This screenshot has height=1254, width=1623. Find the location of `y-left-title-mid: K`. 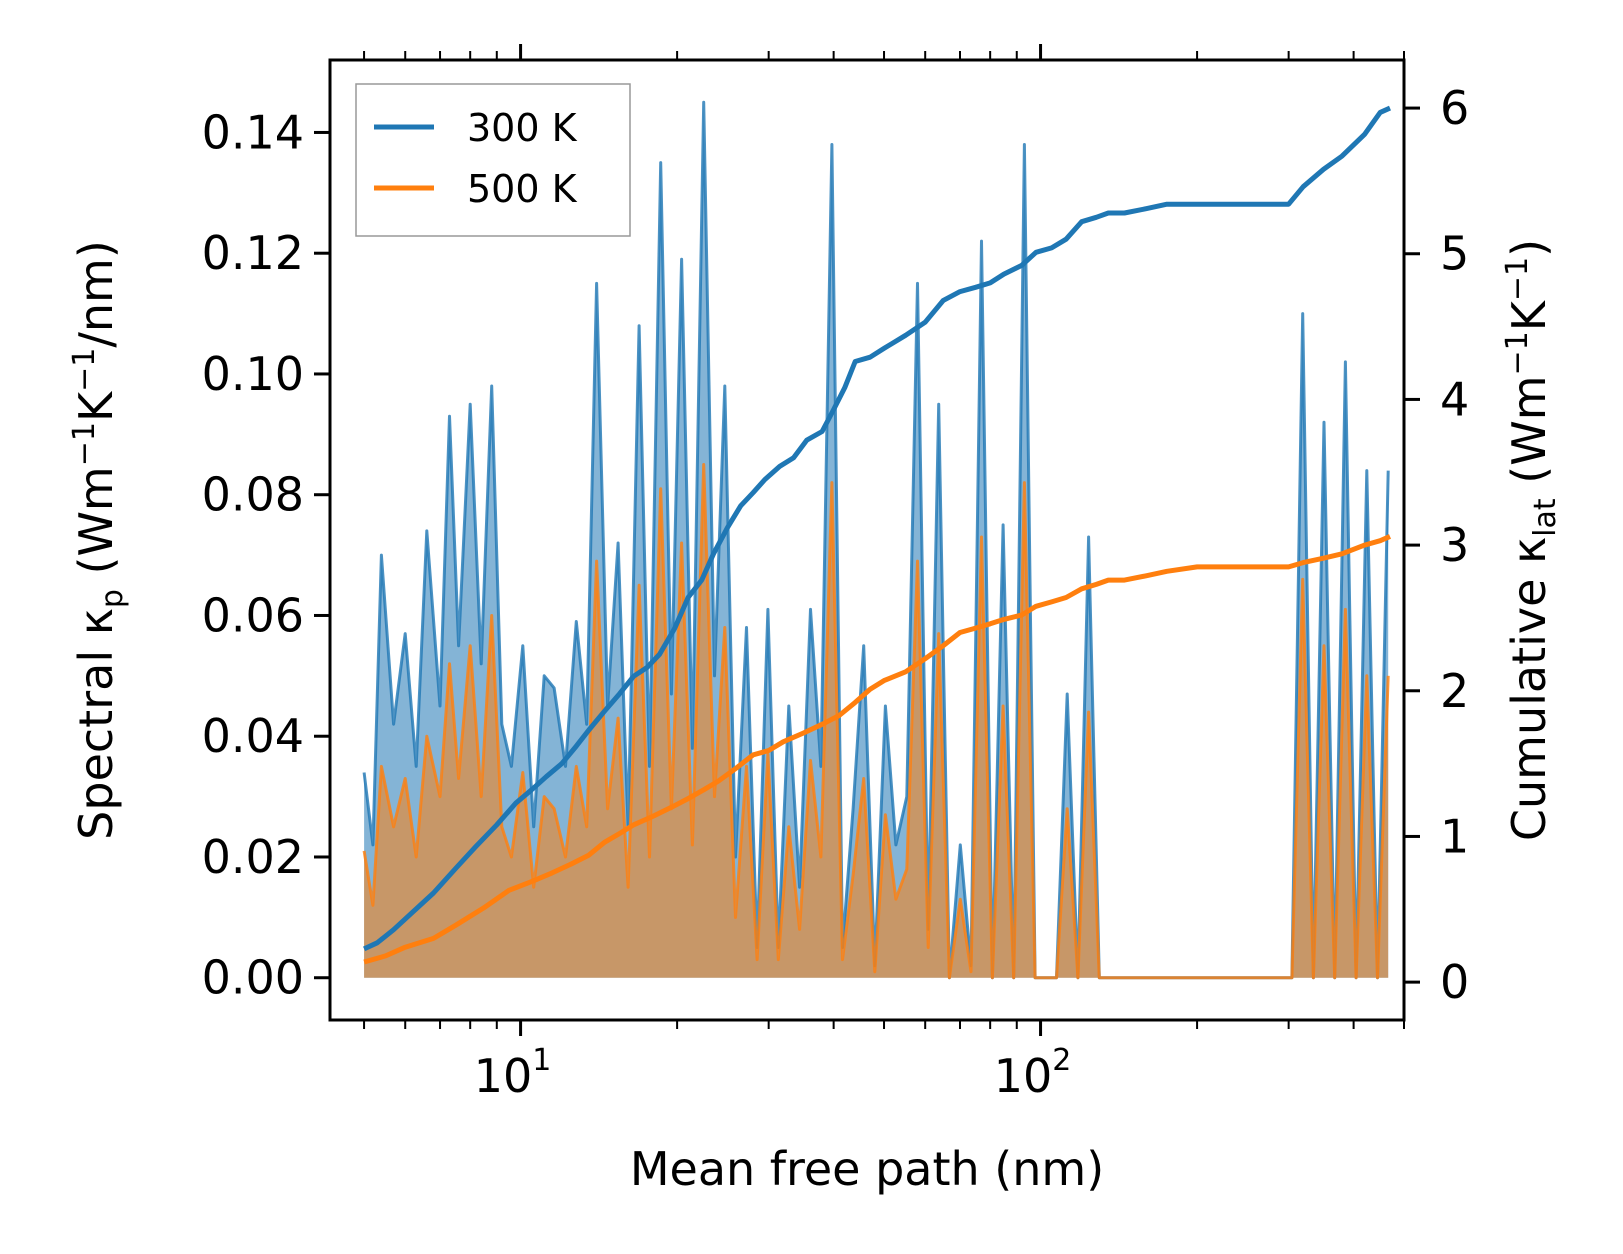

y-left-title-mid: K is located at coordinates (96, 406).